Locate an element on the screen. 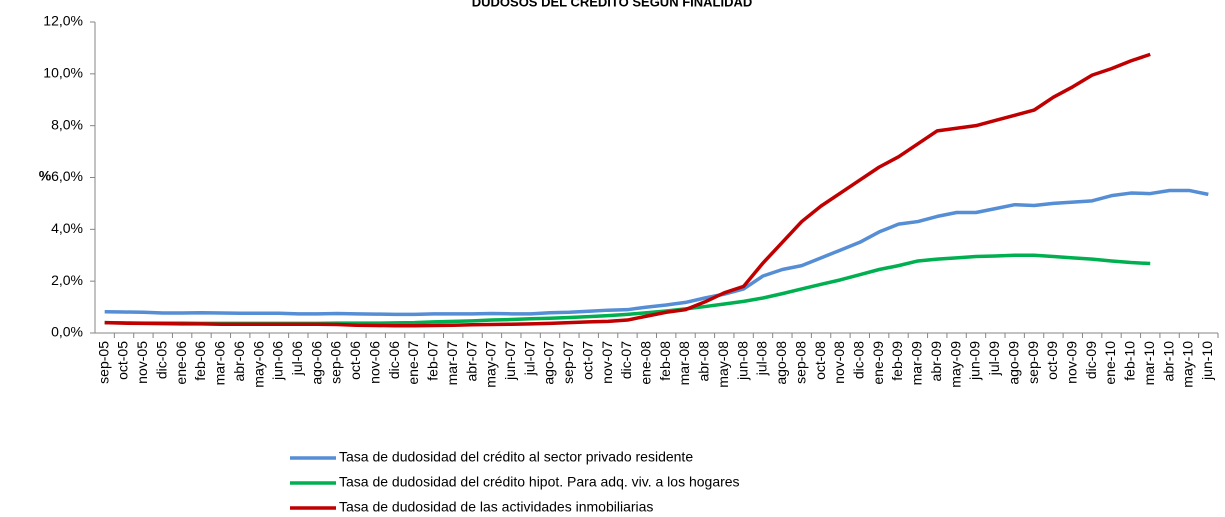  x-tick-label: mar-09 is located at coordinates (917, 363).